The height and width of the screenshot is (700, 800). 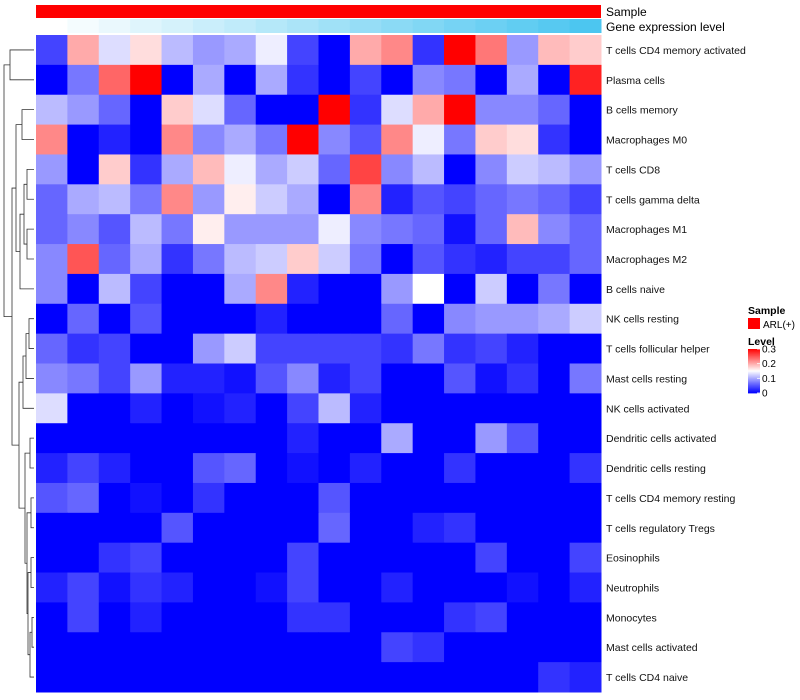 What do you see at coordinates (318, 11) in the screenshot?
I see `sample-annotation-bar` at bounding box center [318, 11].